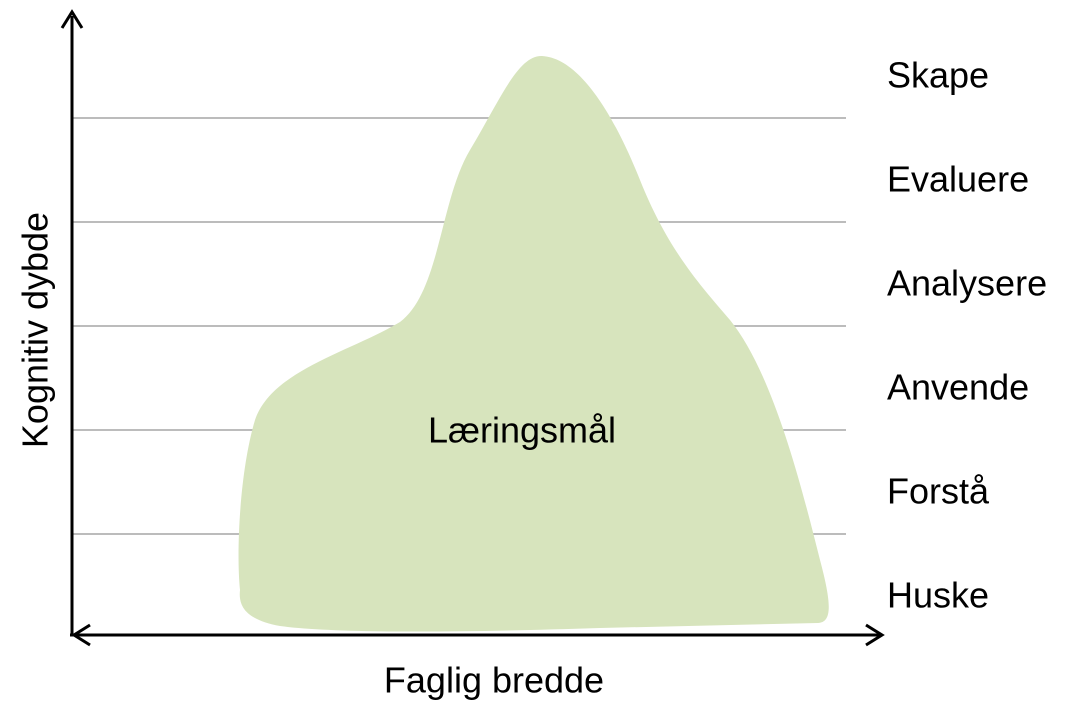  What do you see at coordinates (938, 595) in the screenshot?
I see `level-label: Huske` at bounding box center [938, 595].